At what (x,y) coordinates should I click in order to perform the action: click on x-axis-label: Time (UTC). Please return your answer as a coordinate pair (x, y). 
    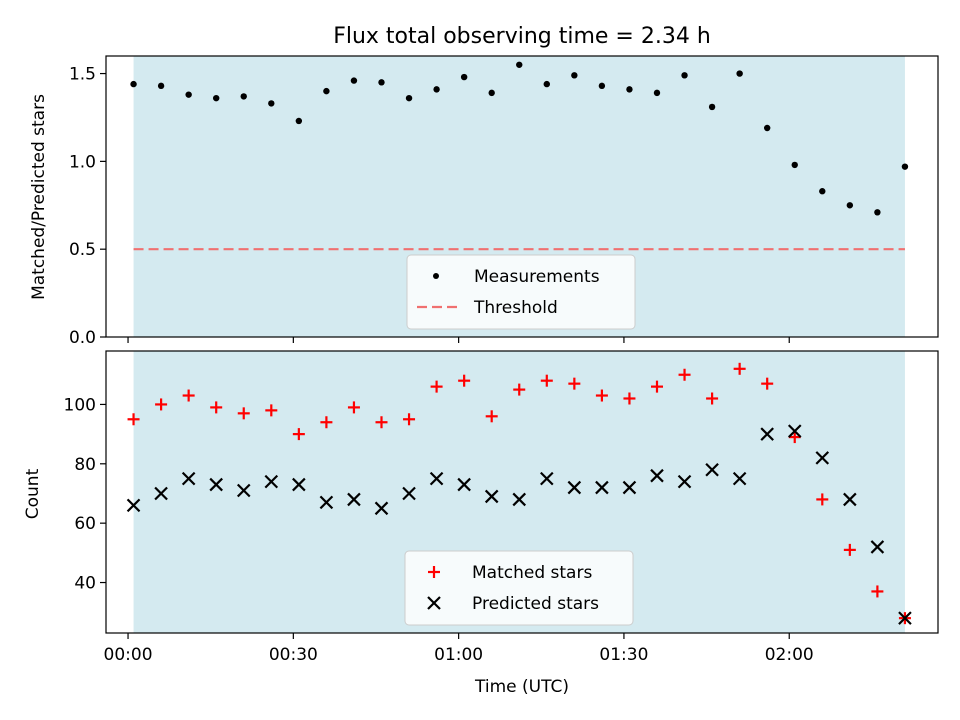
    Looking at the image, I should click on (521, 687).